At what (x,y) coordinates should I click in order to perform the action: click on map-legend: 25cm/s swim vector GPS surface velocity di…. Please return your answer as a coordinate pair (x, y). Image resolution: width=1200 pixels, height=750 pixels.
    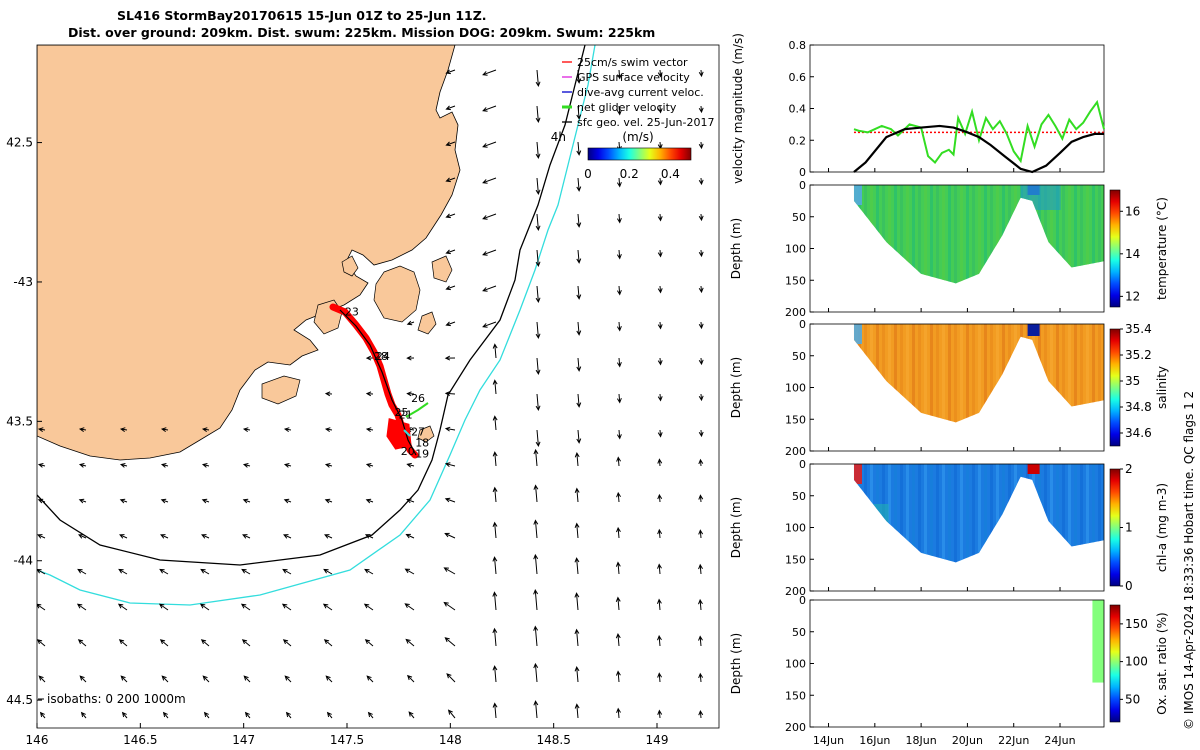
    Looking at the image, I should click on (633, 118).